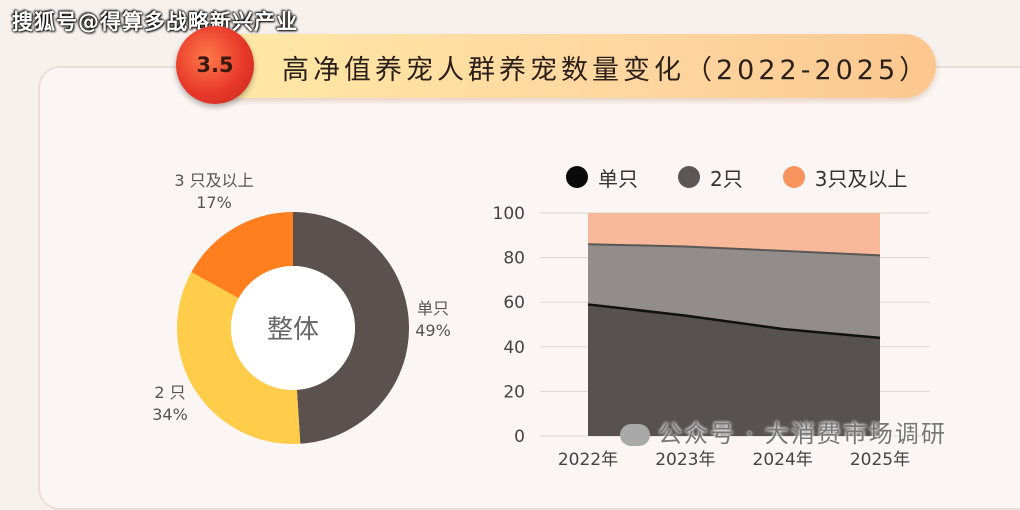  I want to click on y-tick-label: 0, so click(519, 437).